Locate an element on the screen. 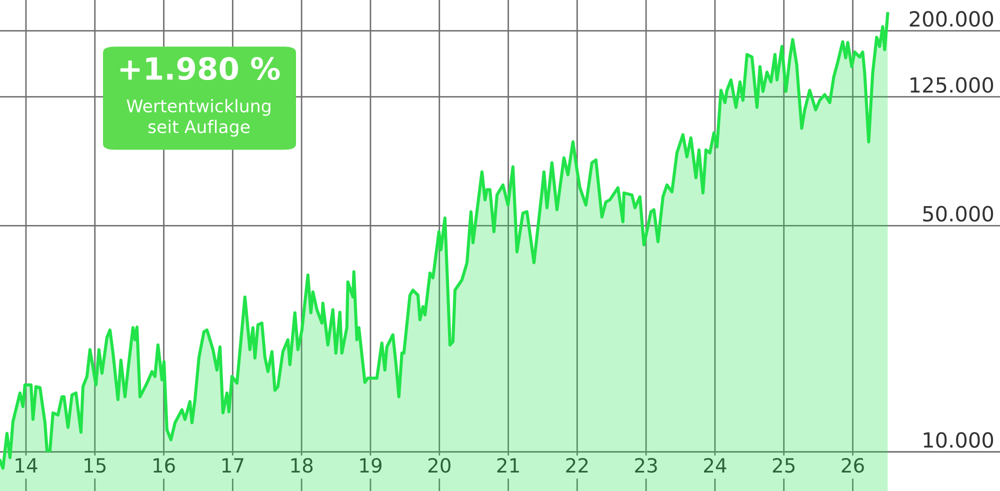  x-tick-label: 17 is located at coordinates (233, 465).